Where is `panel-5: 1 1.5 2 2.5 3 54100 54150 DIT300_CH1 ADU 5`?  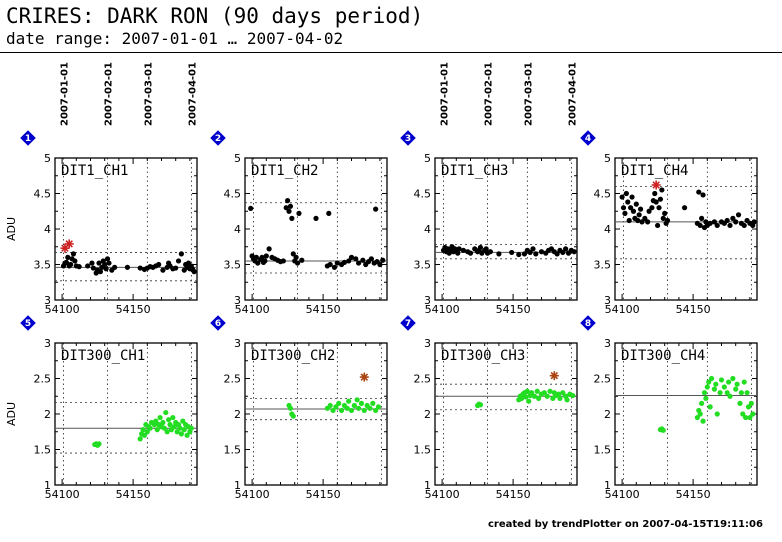
panel-5: 1 1.5 2 2.5 3 54100 54150 DIT300_CH1 ADU 5 is located at coordinates (101, 408).